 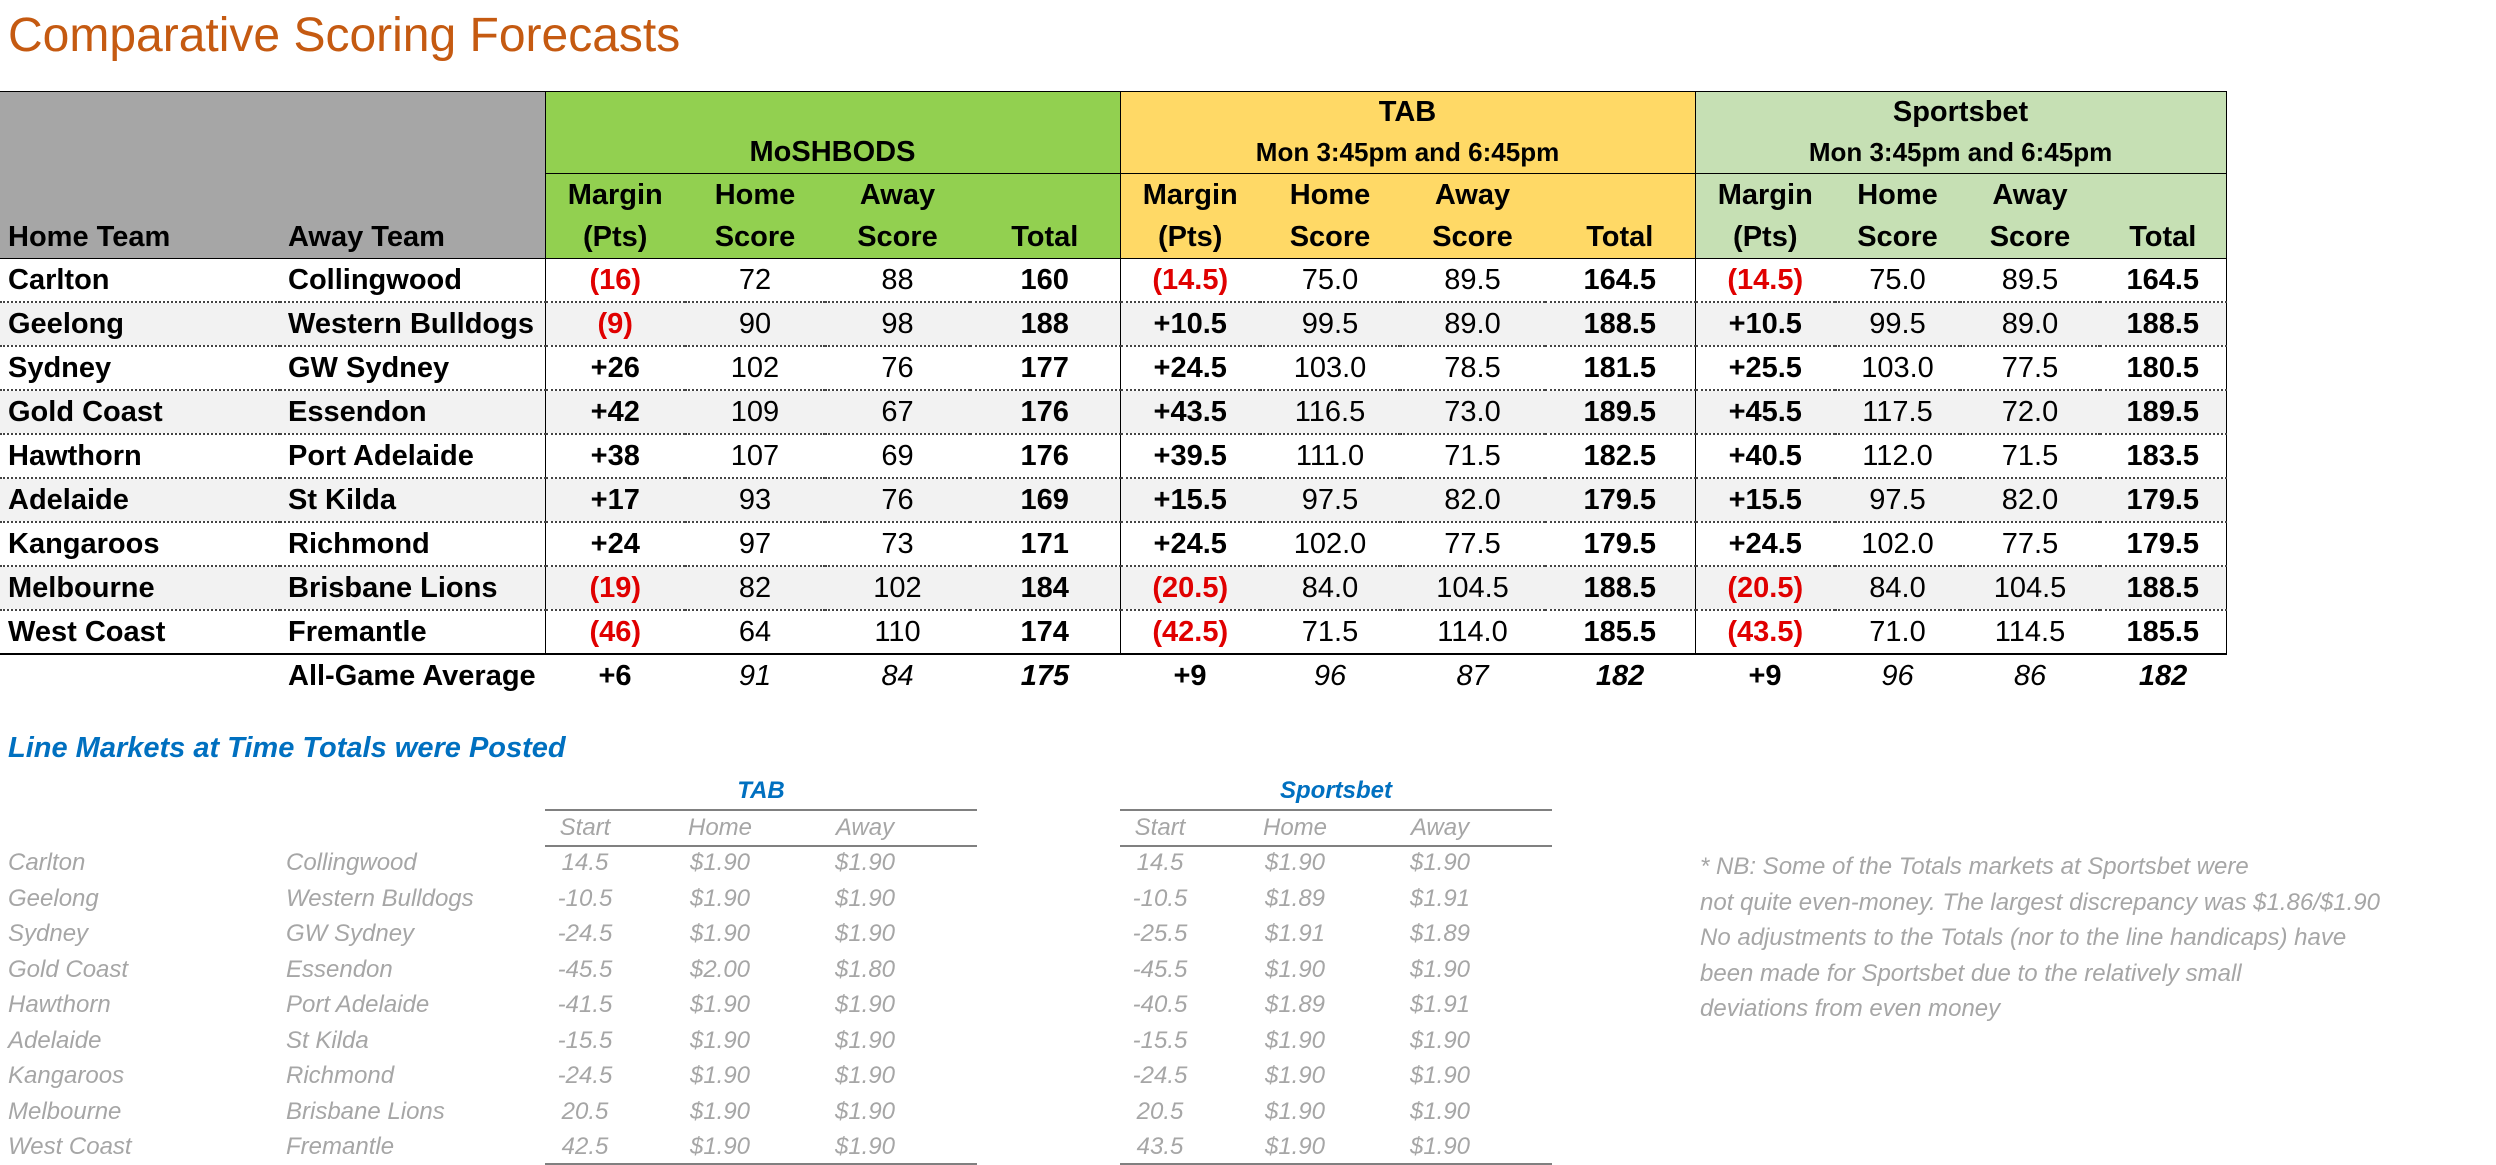 What do you see at coordinates (1765, 676) in the screenshot?
I see `sb-avg-margin: +9` at bounding box center [1765, 676].